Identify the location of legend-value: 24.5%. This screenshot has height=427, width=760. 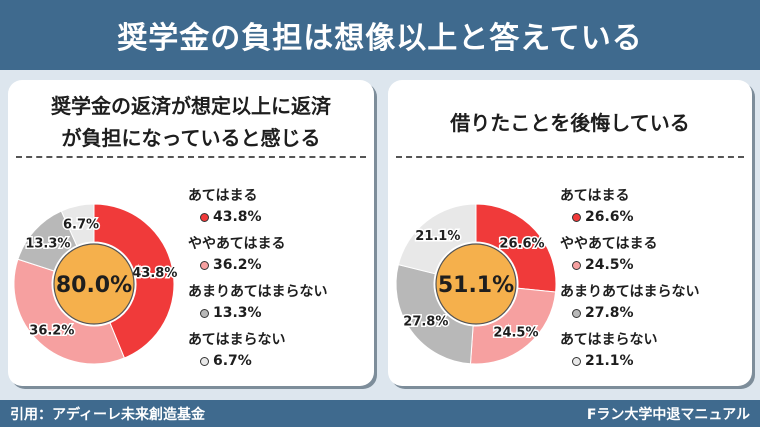
(629, 265).